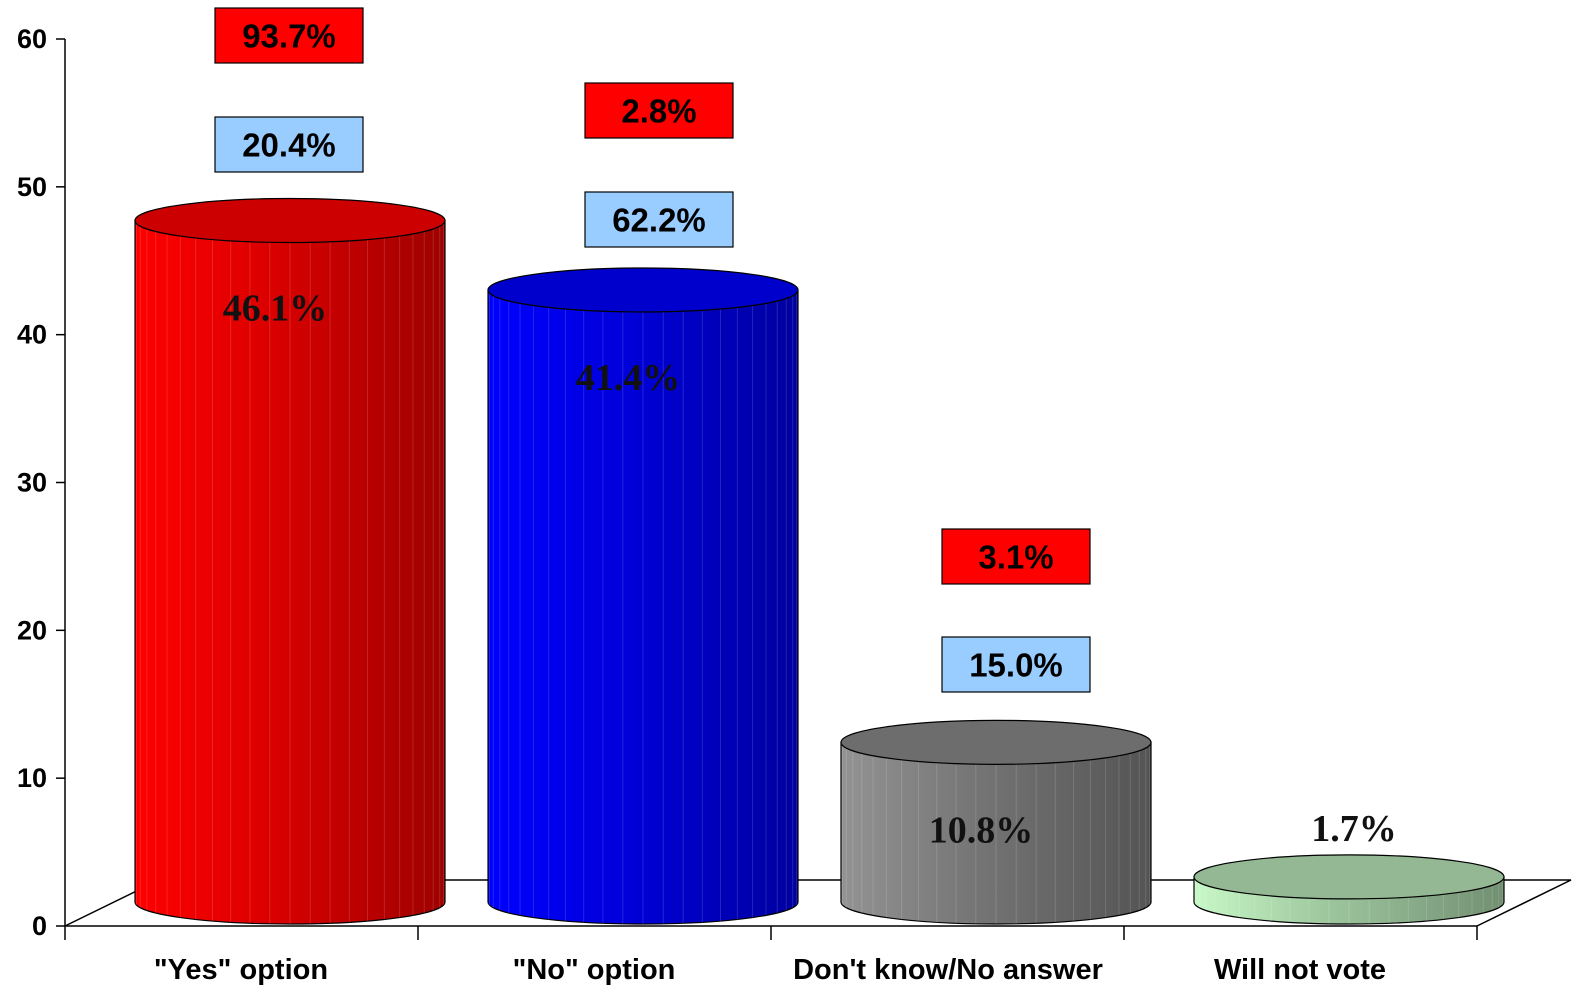  I want to click on blue-box: 20.4%, so click(289, 144).